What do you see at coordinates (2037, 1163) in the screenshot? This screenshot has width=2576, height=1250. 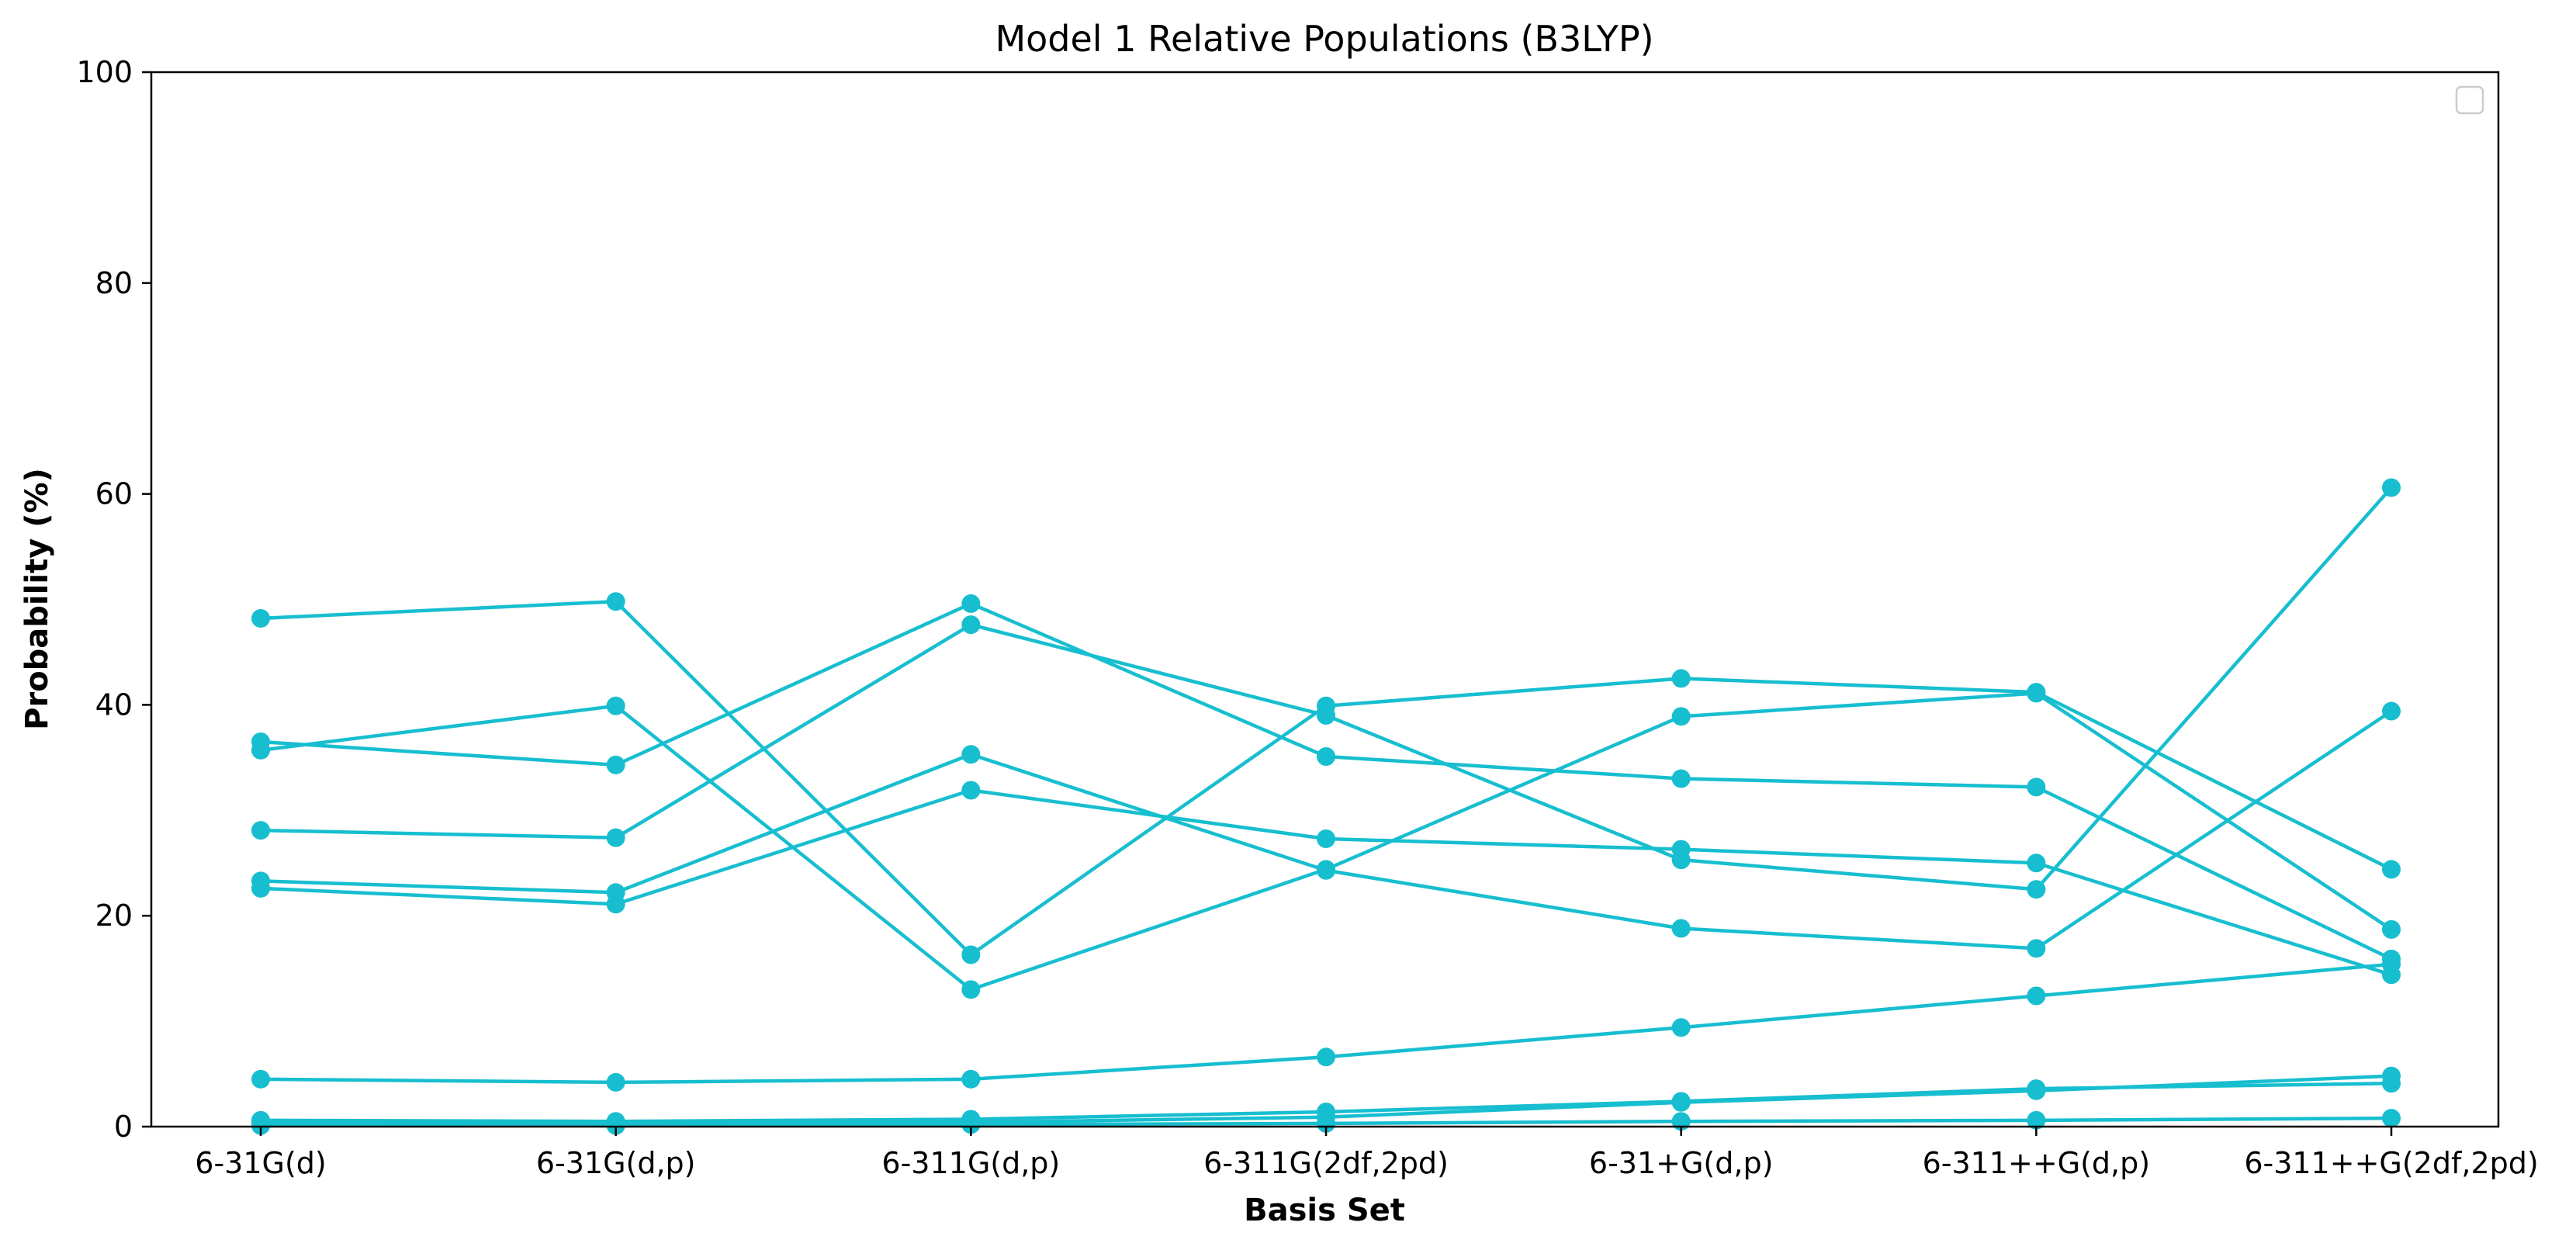 I see `x-tick-label: 6-311++G(d,p)` at bounding box center [2037, 1163].